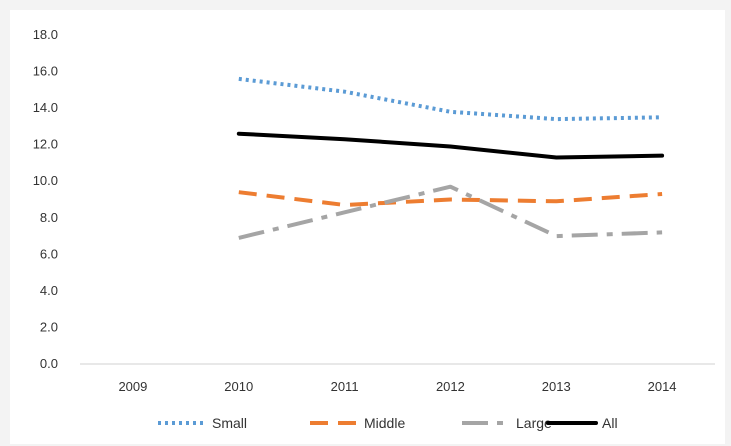  What do you see at coordinates (45, 180) in the screenshot?
I see `y-tick-label: 10.0` at bounding box center [45, 180].